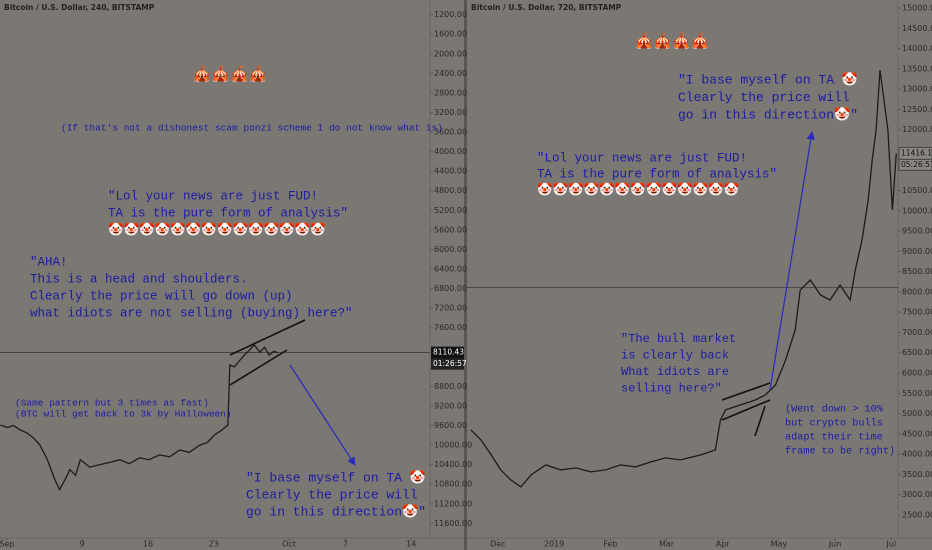 The height and width of the screenshot is (550, 932). What do you see at coordinates (450, 405) in the screenshot?
I see `y-tick-label: 9200.00` at bounding box center [450, 405].